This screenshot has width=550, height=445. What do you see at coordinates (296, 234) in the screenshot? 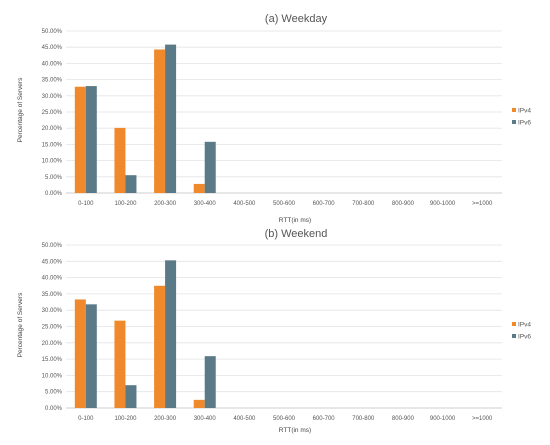
I see `chart-title: (b) Weekend` at bounding box center [296, 234].